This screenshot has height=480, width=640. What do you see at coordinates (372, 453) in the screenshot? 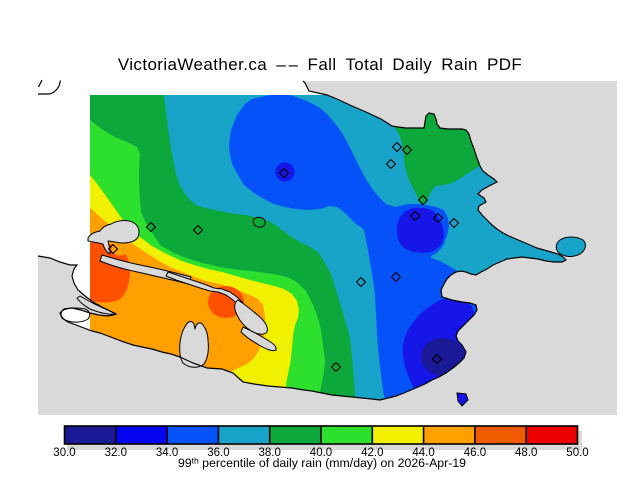
I see `svg-text: 42.0` at bounding box center [372, 453].